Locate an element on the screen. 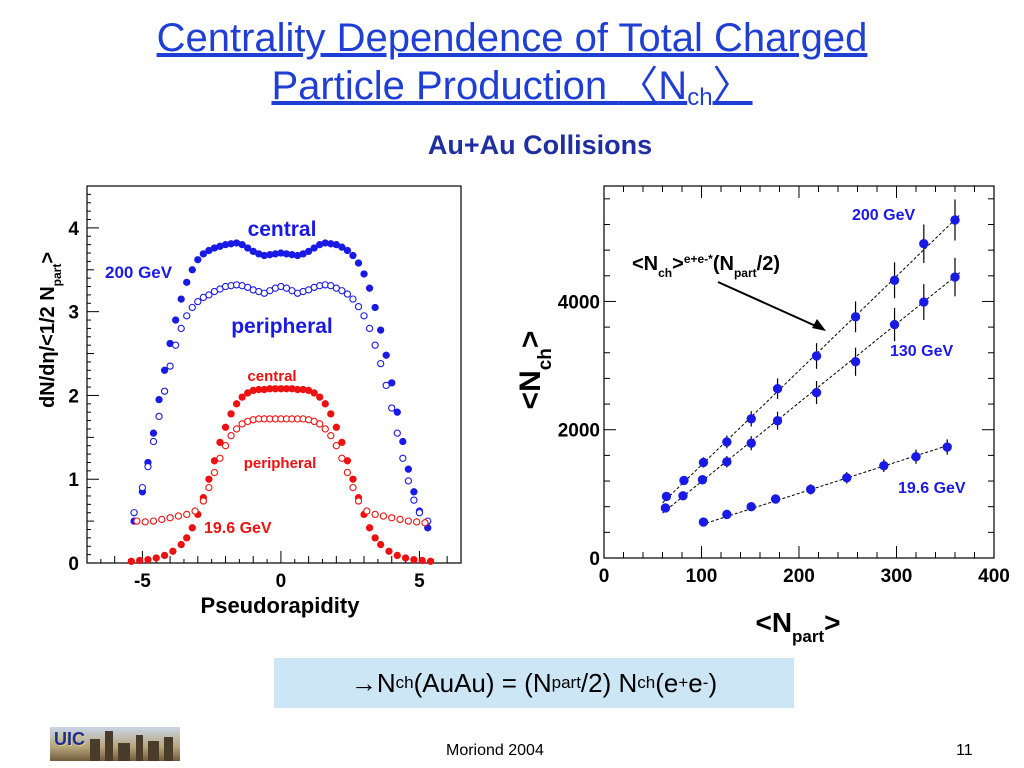  title-right-angle: 〉 is located at coordinates (732, 86).